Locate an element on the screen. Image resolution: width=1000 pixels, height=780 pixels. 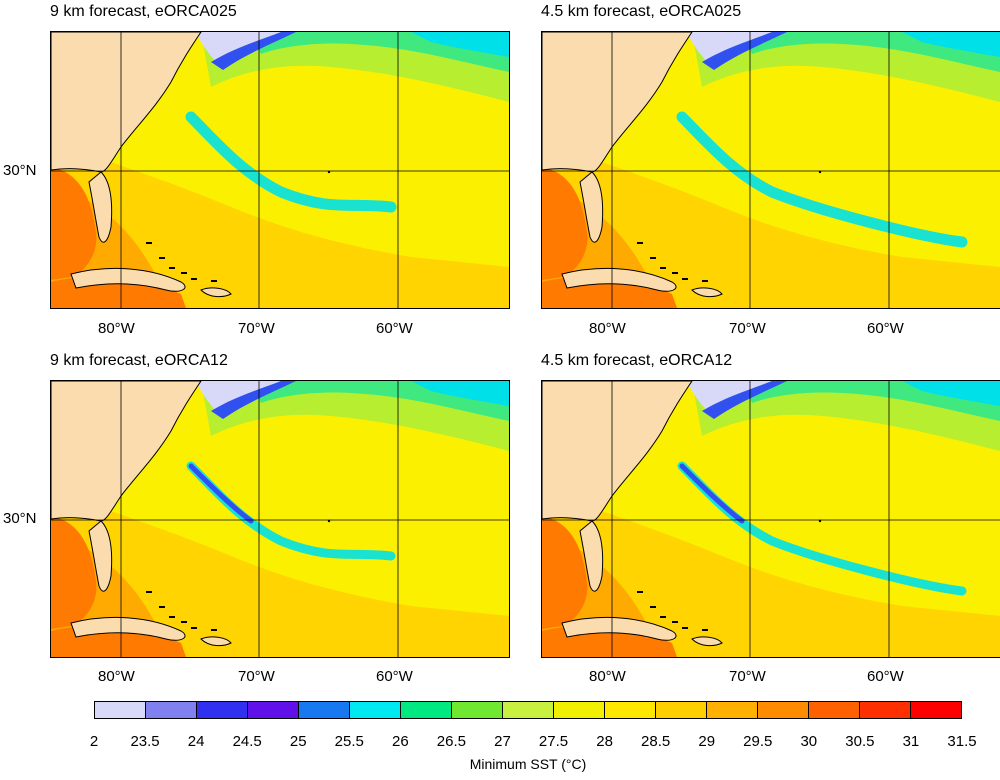
colorbar-label: 25 is located at coordinates (298, 741).